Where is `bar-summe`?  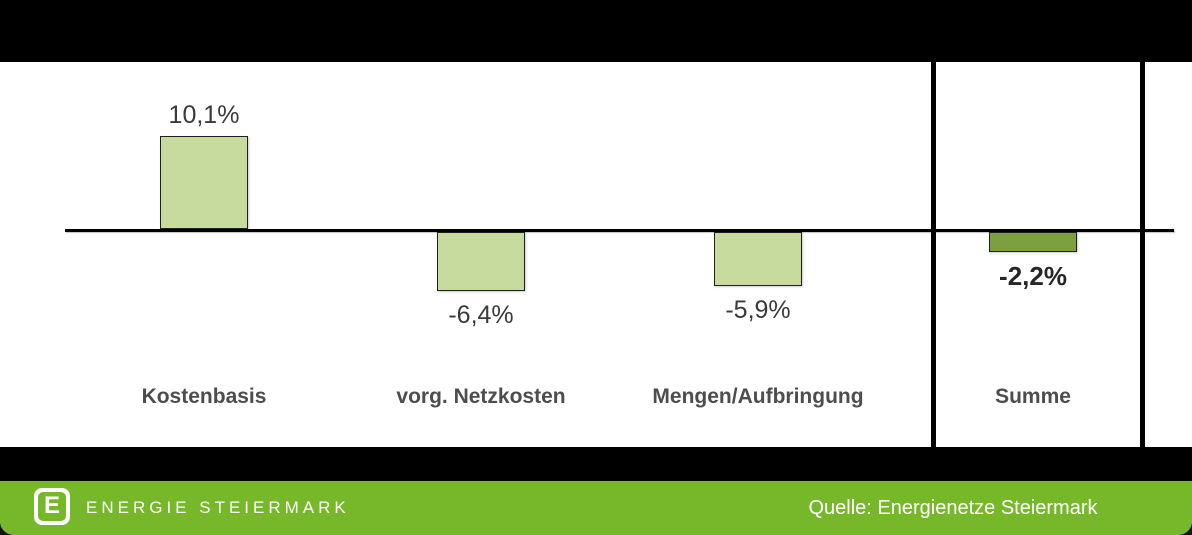 bar-summe is located at coordinates (1033, 242).